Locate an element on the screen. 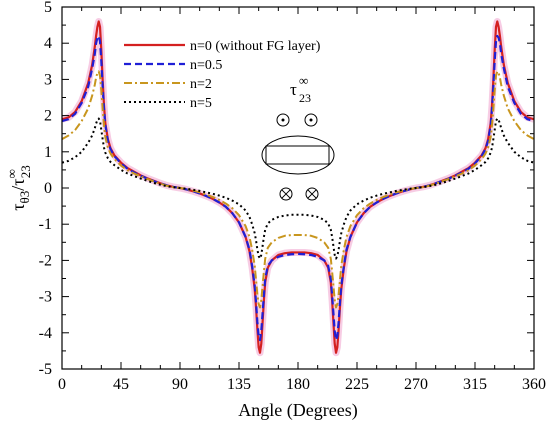 This screenshot has width=550, height=426. legend-label-n2: n=2 is located at coordinates (201, 84).